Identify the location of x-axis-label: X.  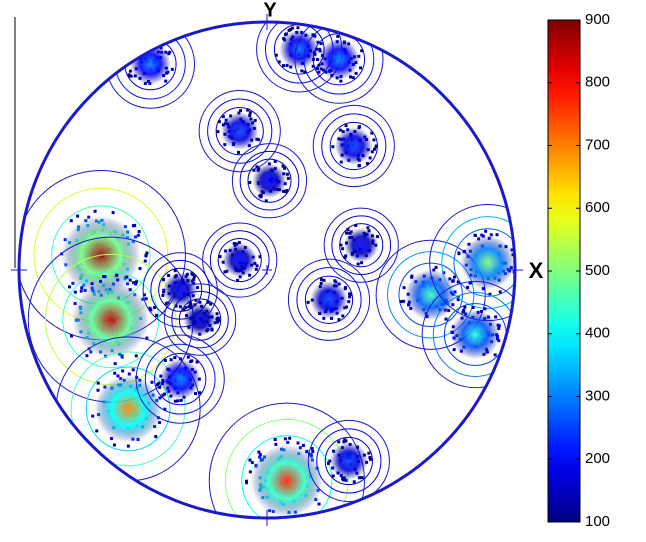
(536, 270).